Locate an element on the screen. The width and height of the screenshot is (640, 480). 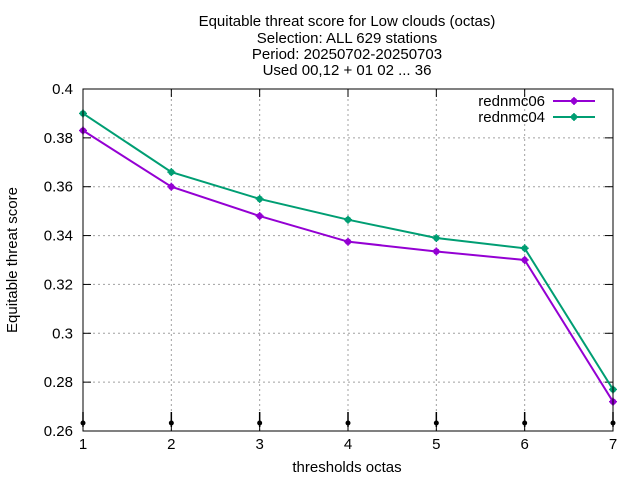
x-tick-label: 3 is located at coordinates (259, 444).